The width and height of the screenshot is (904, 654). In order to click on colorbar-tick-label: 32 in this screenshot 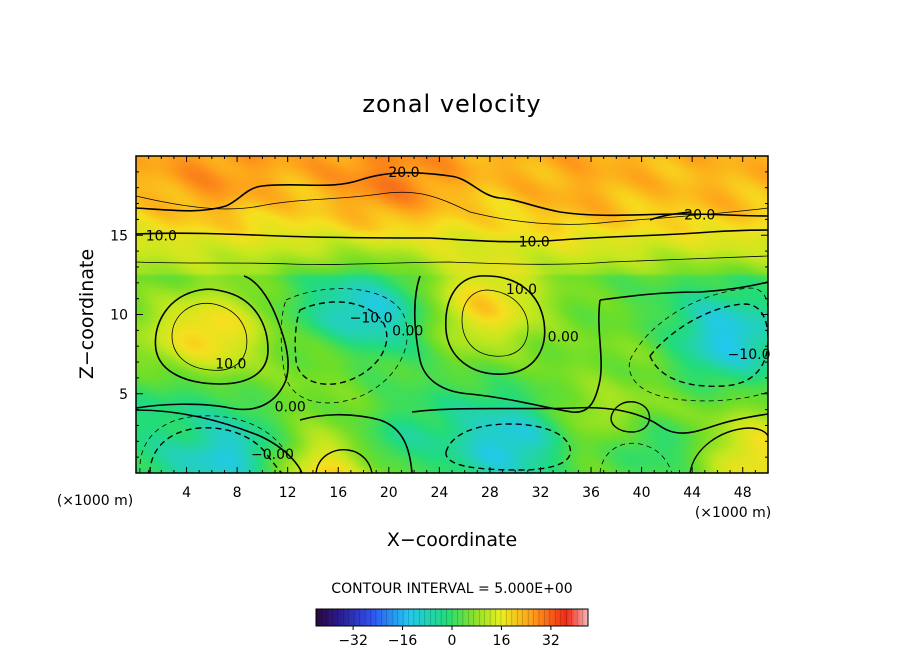, I will do `click(551, 641)`.